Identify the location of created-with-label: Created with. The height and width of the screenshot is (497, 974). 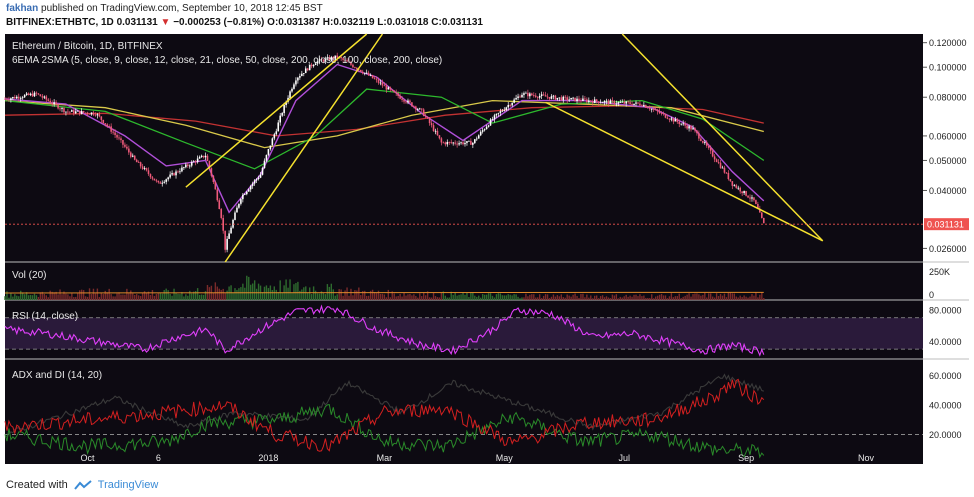
(37, 485).